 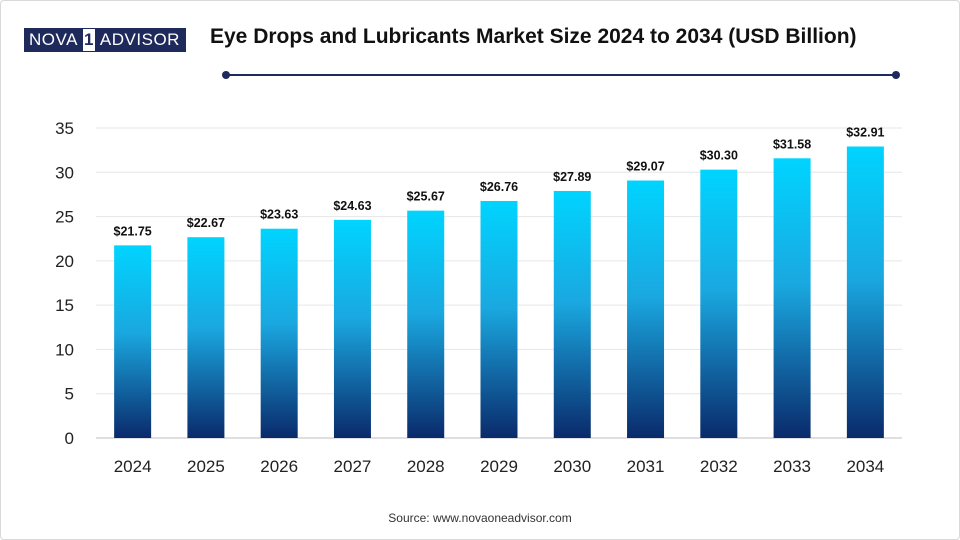 What do you see at coordinates (572, 177) in the screenshot?
I see `data-label: $27.89` at bounding box center [572, 177].